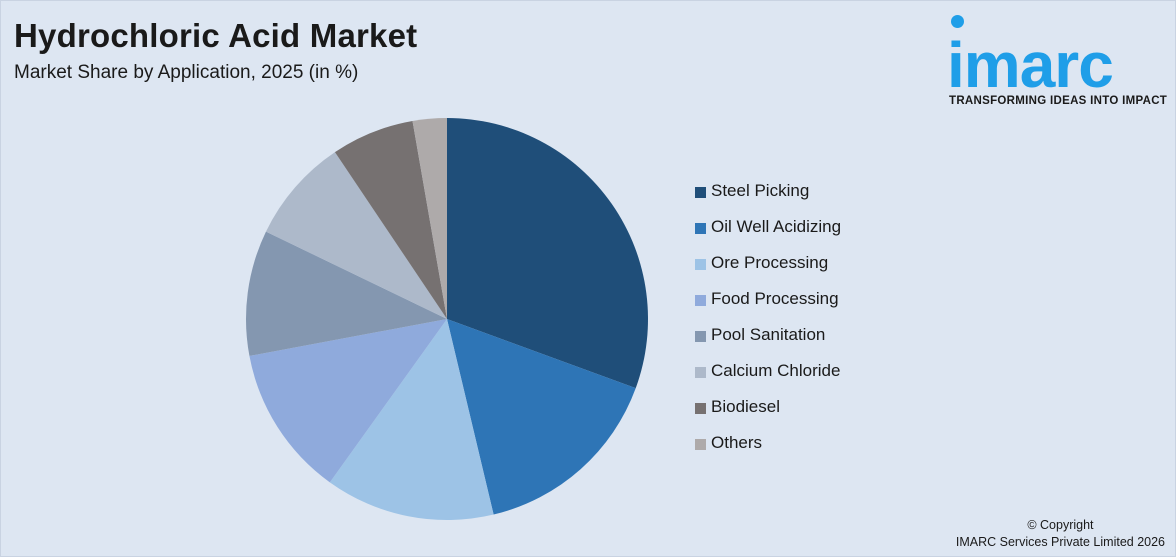  I want to click on imarc-logo: imarc TRANSFORMING IDEAS INTO IMPACT, so click(1057, 63).